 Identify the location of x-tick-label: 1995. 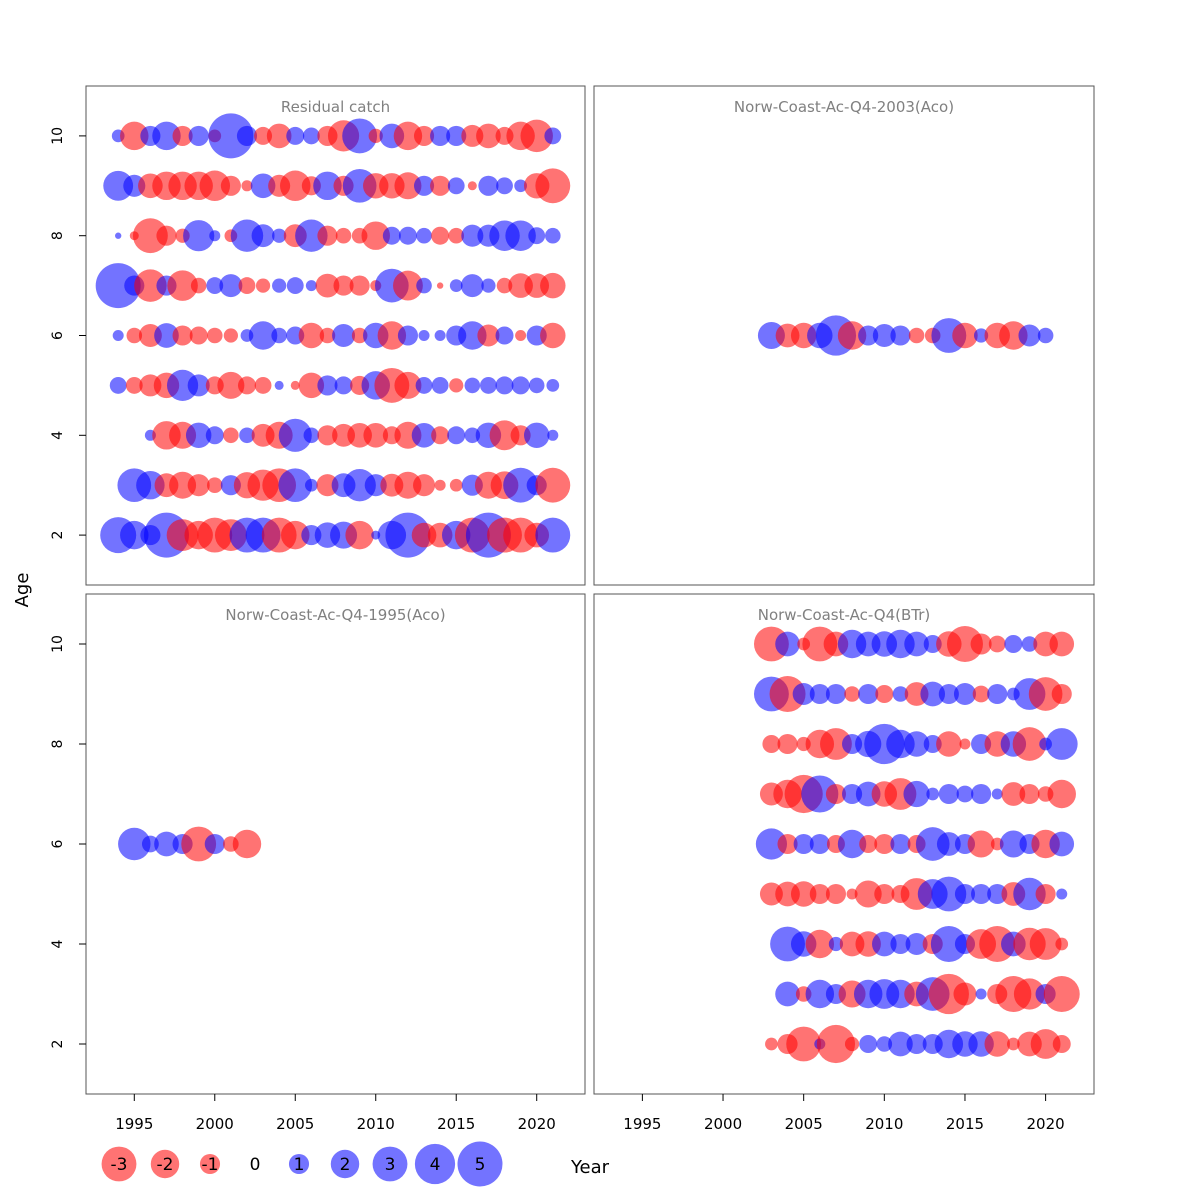
(642, 1124).